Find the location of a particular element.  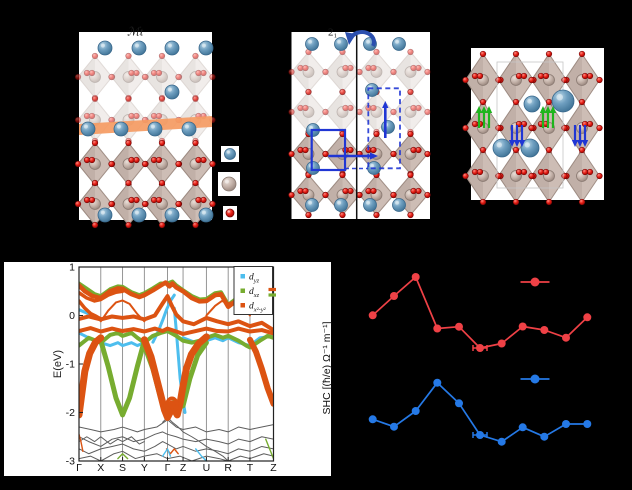

shc-series-blue is located at coordinates (480, 412).